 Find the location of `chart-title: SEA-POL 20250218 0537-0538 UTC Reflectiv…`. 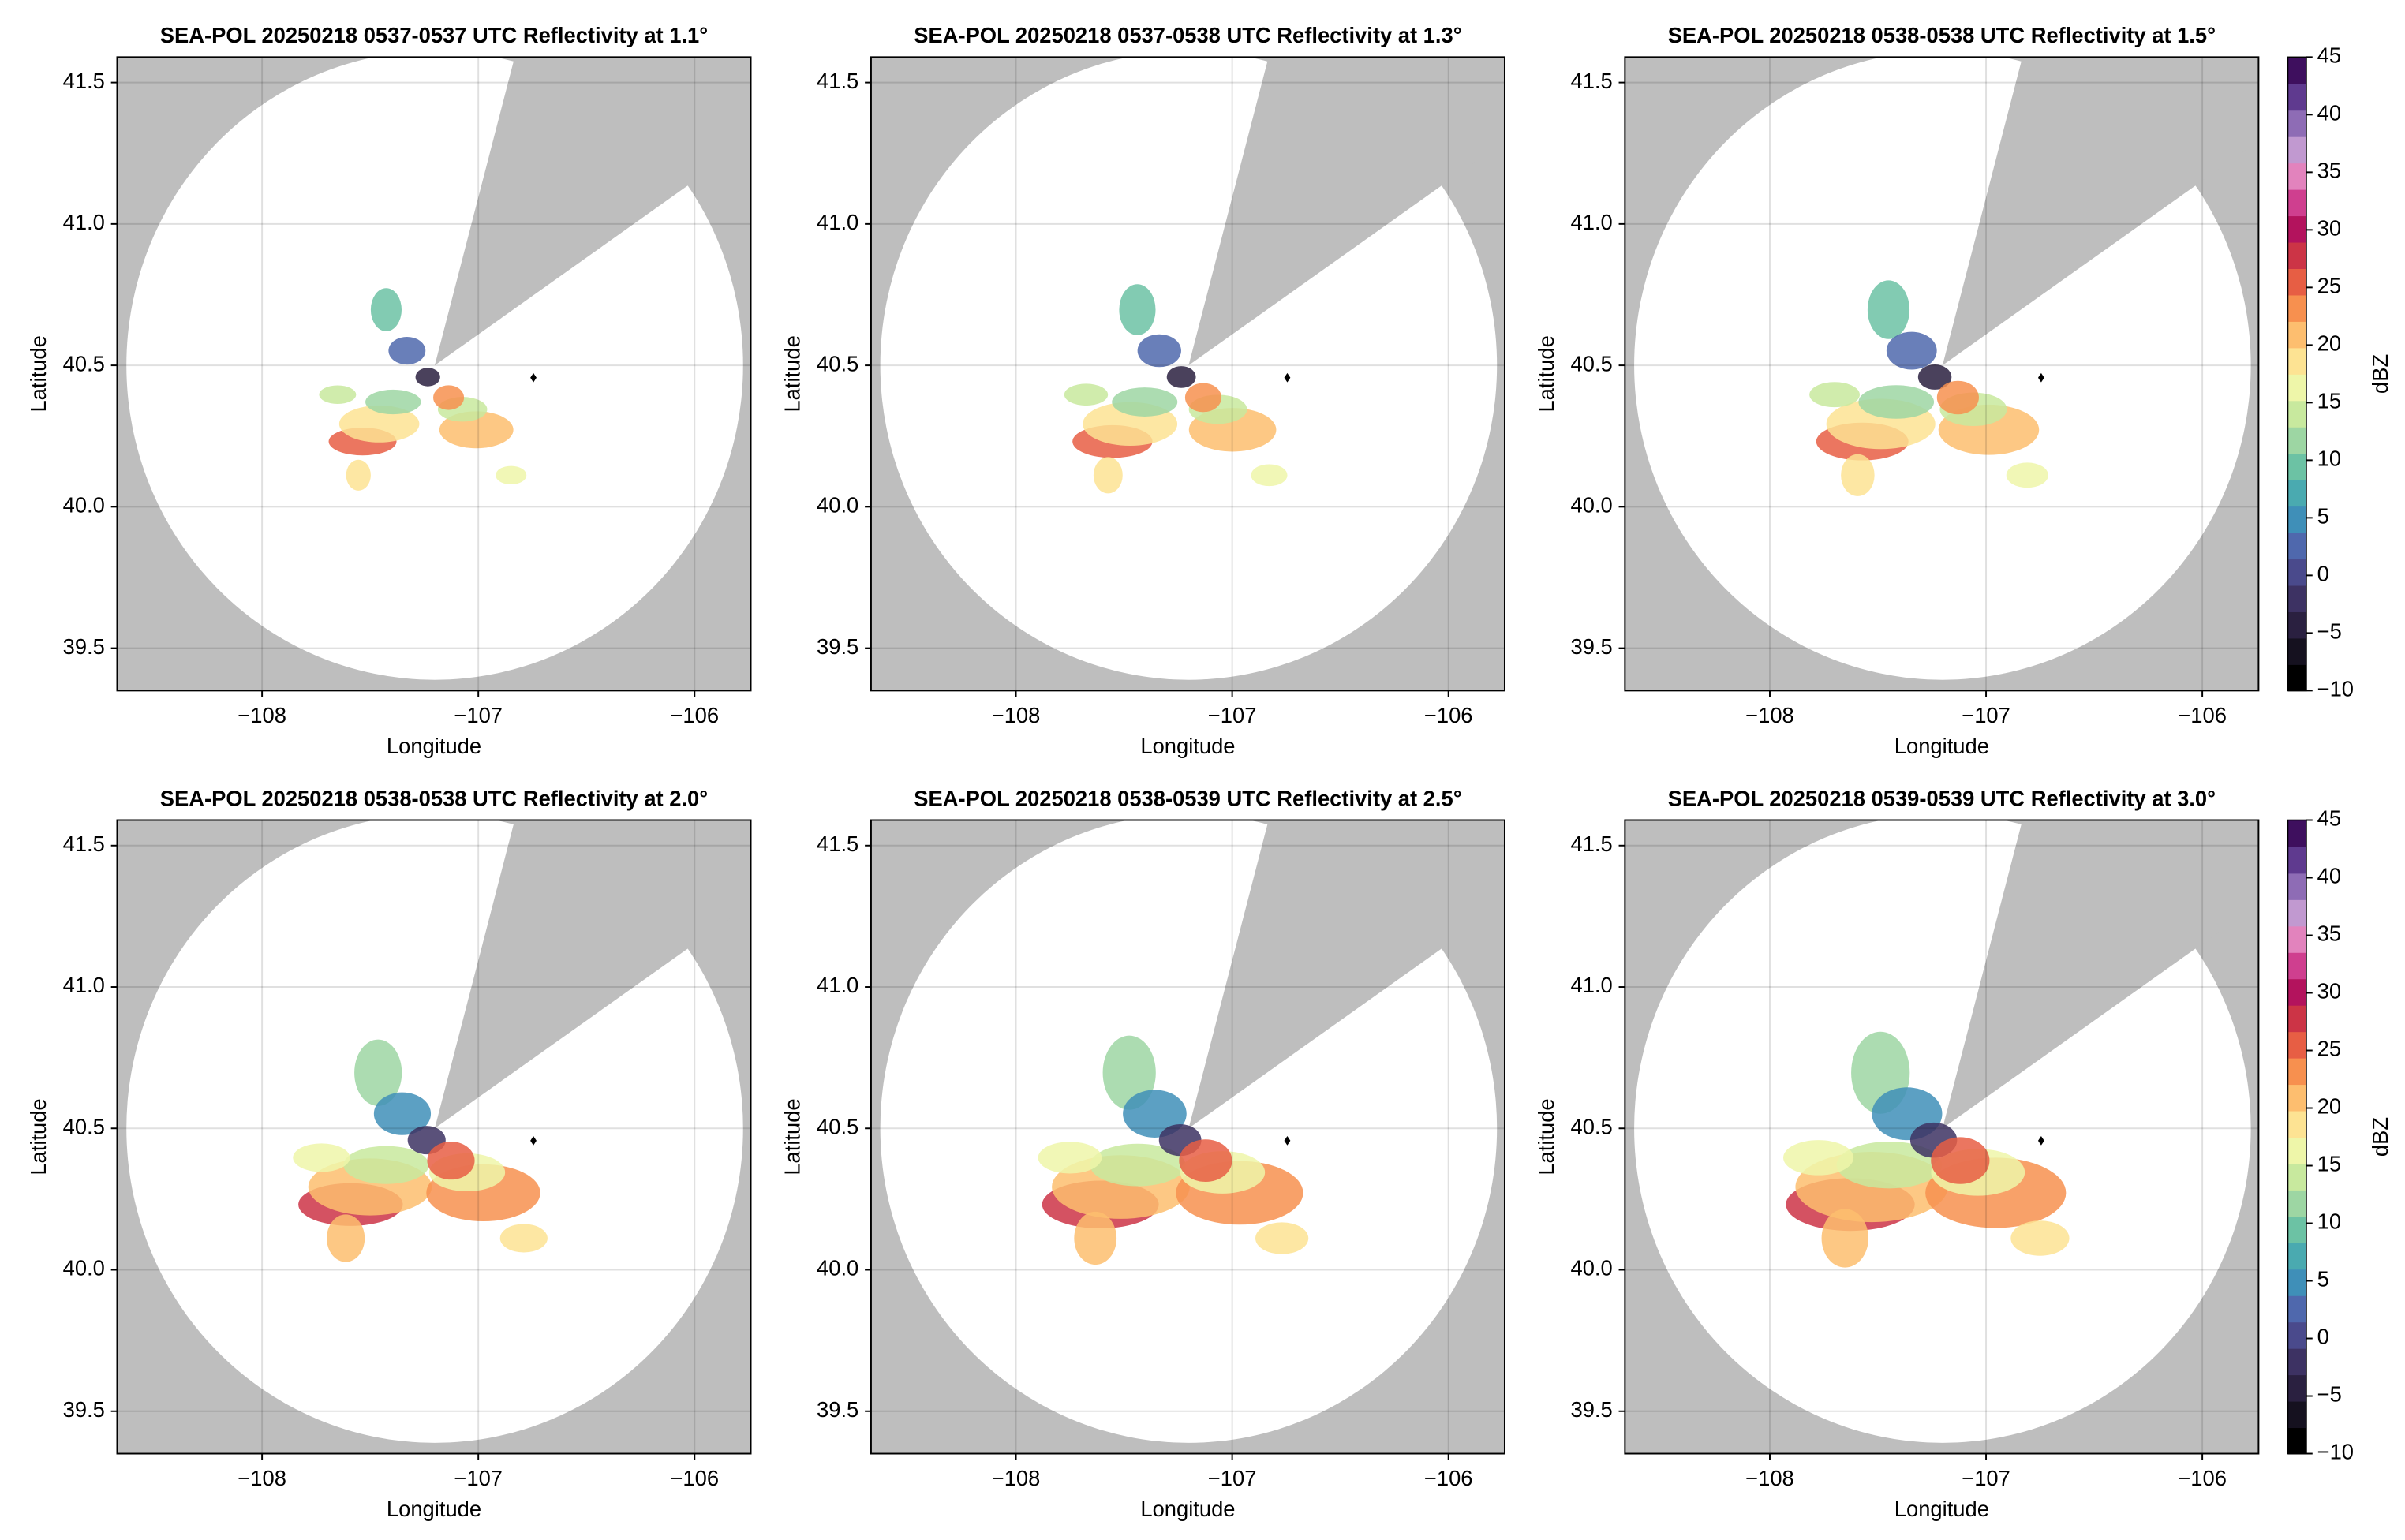

chart-title: SEA-POL 20250218 0537-0538 UTC Reflectiv… is located at coordinates (1188, 35).